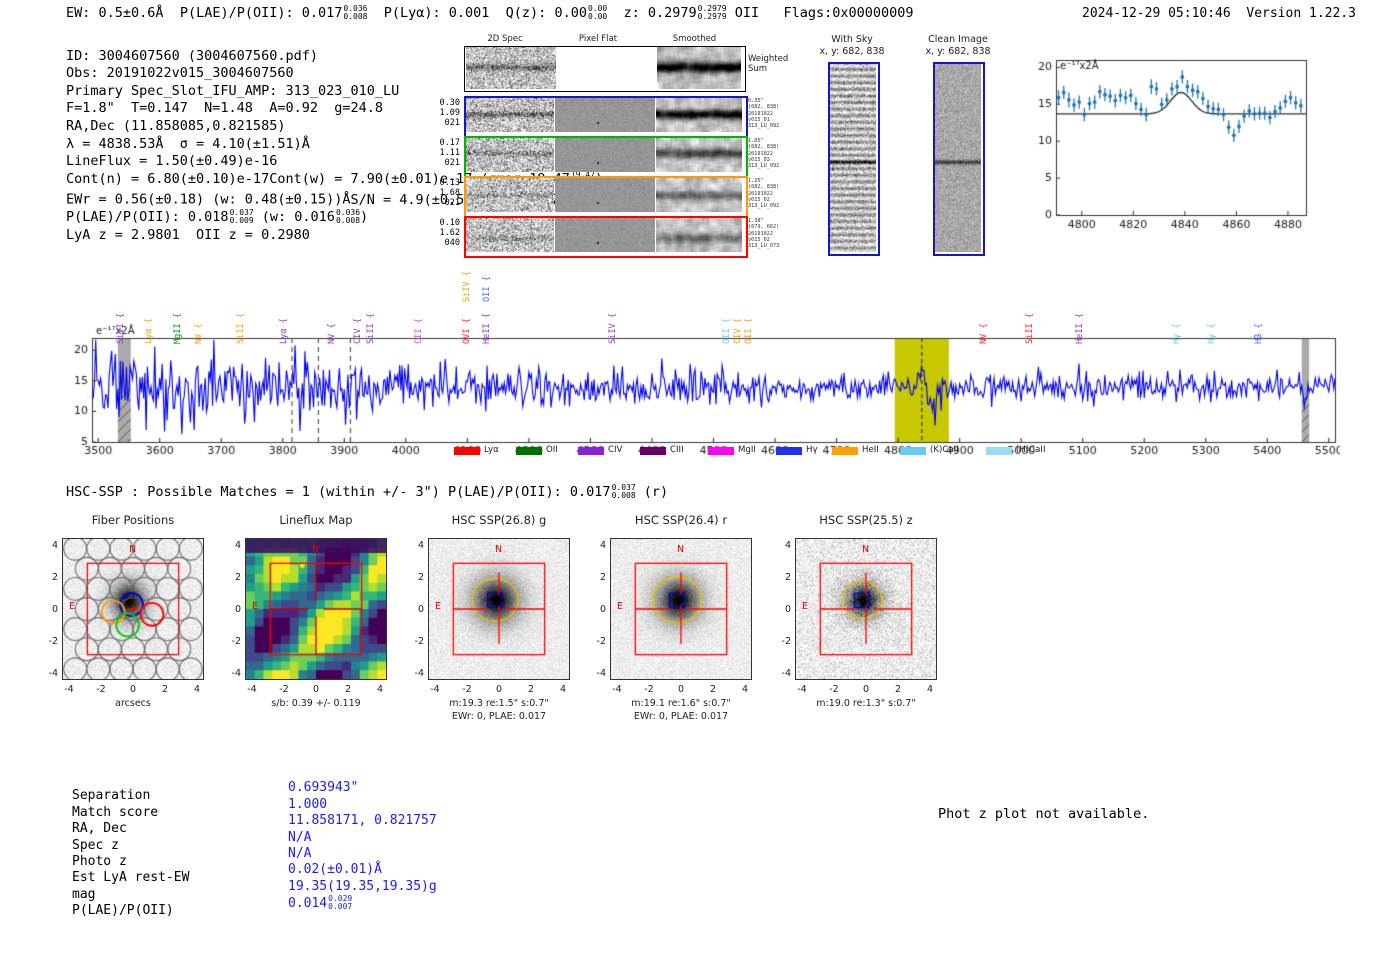 This screenshot has width=1400, height=953. I want to click on legend-label: Lyα, so click(491, 450).